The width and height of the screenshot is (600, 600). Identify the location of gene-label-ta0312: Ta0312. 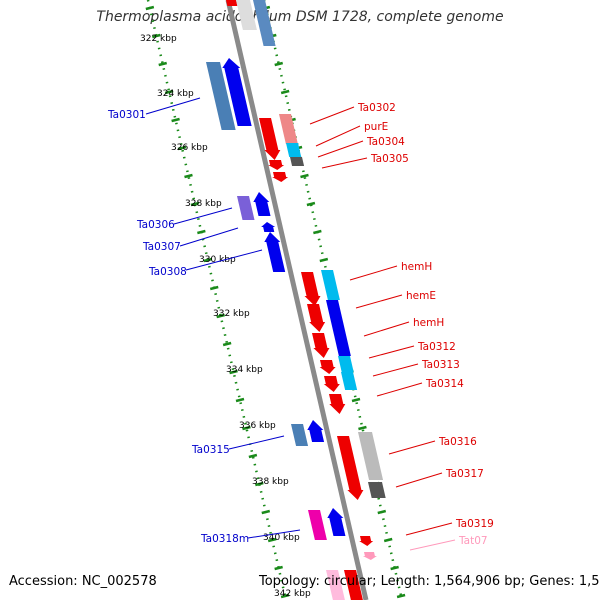
(436, 347).